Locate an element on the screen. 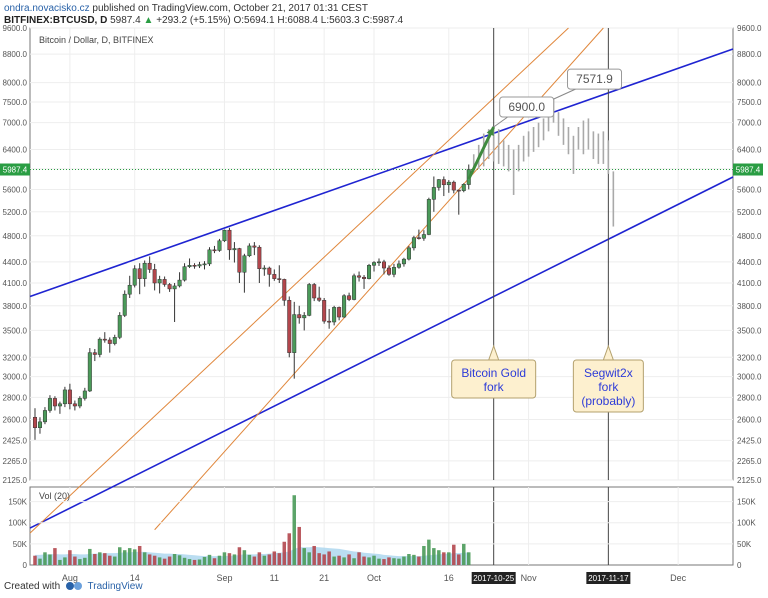  y-tick-label-right: 5200.0 is located at coordinates (749, 212).